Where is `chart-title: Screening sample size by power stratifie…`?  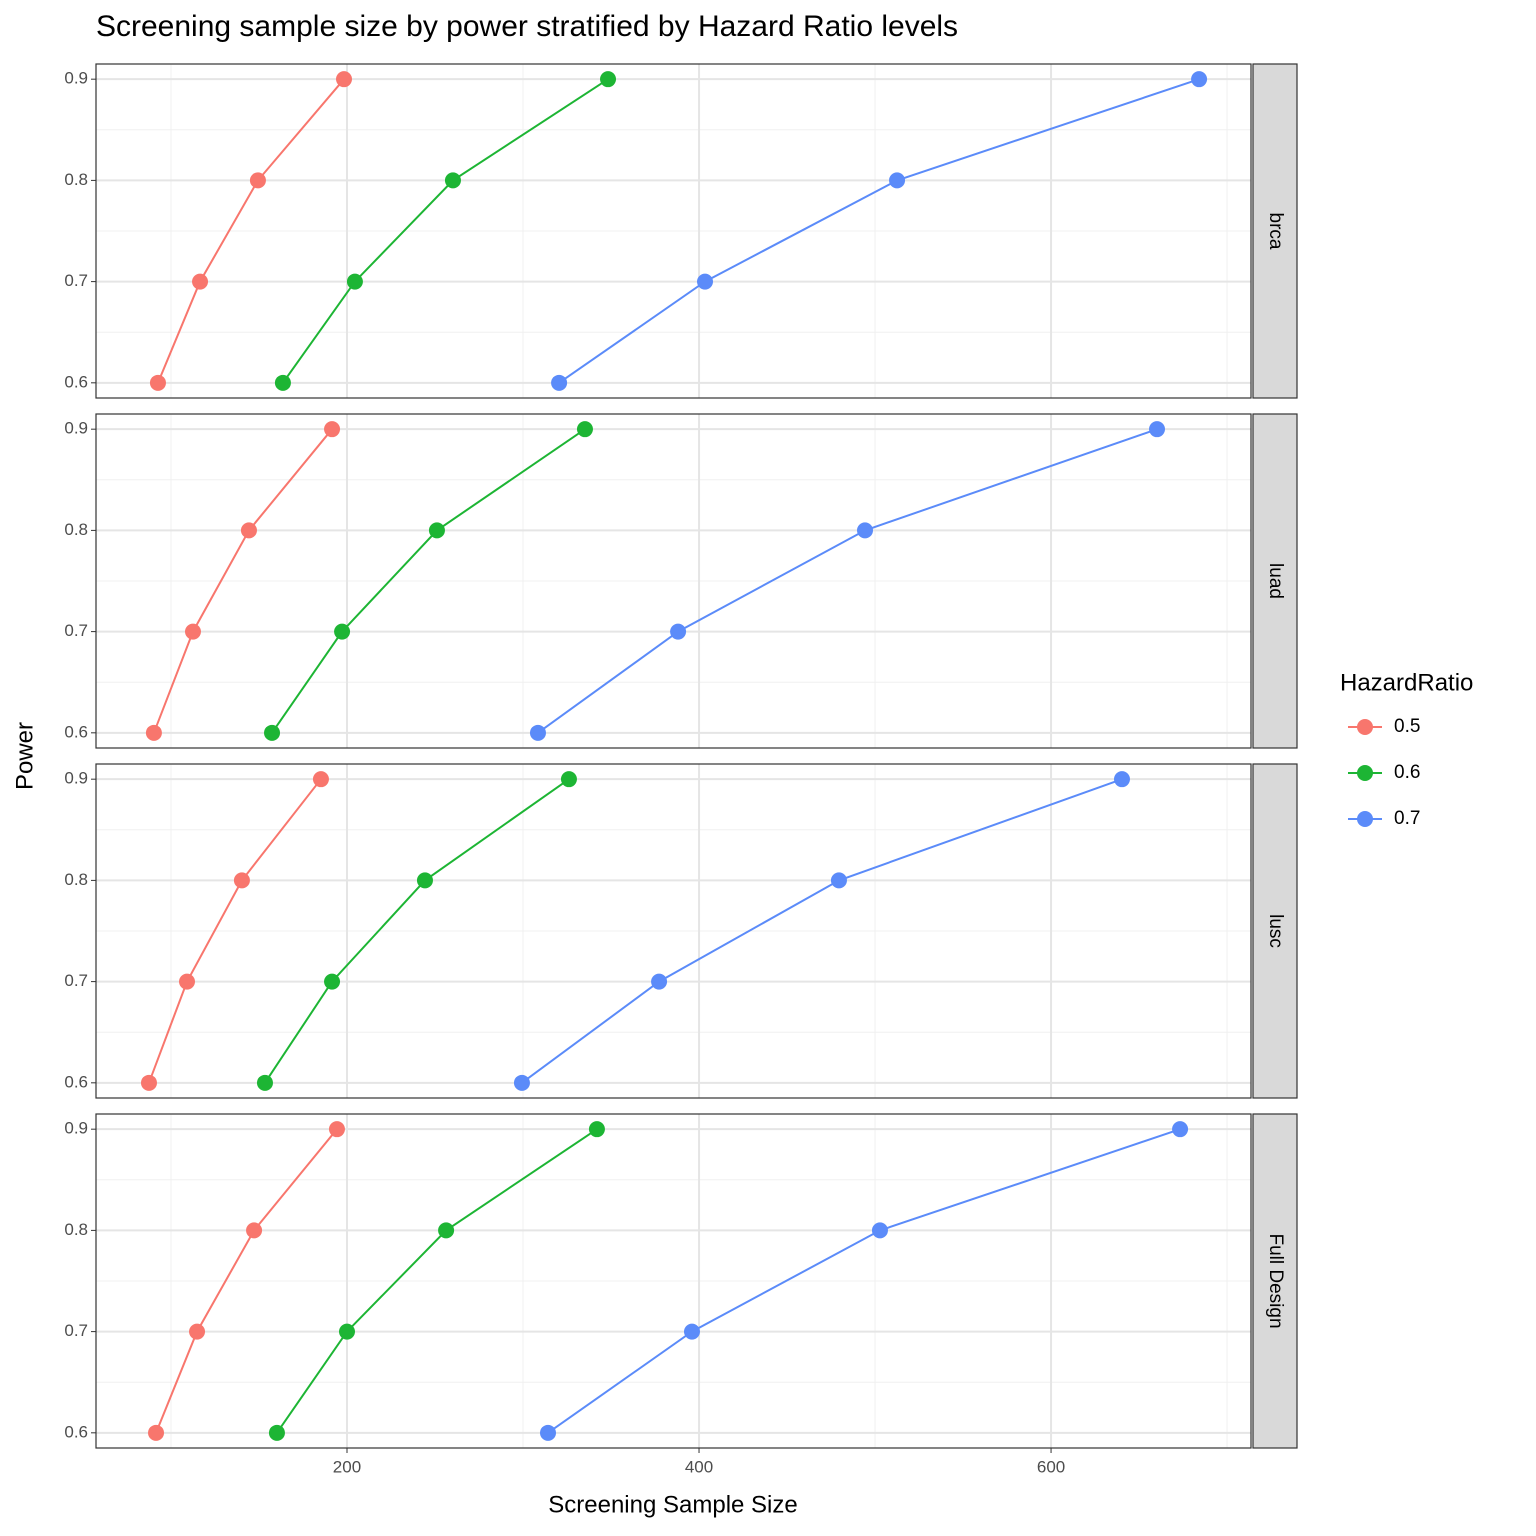 chart-title: Screening sample size by power stratifie… is located at coordinates (527, 26).